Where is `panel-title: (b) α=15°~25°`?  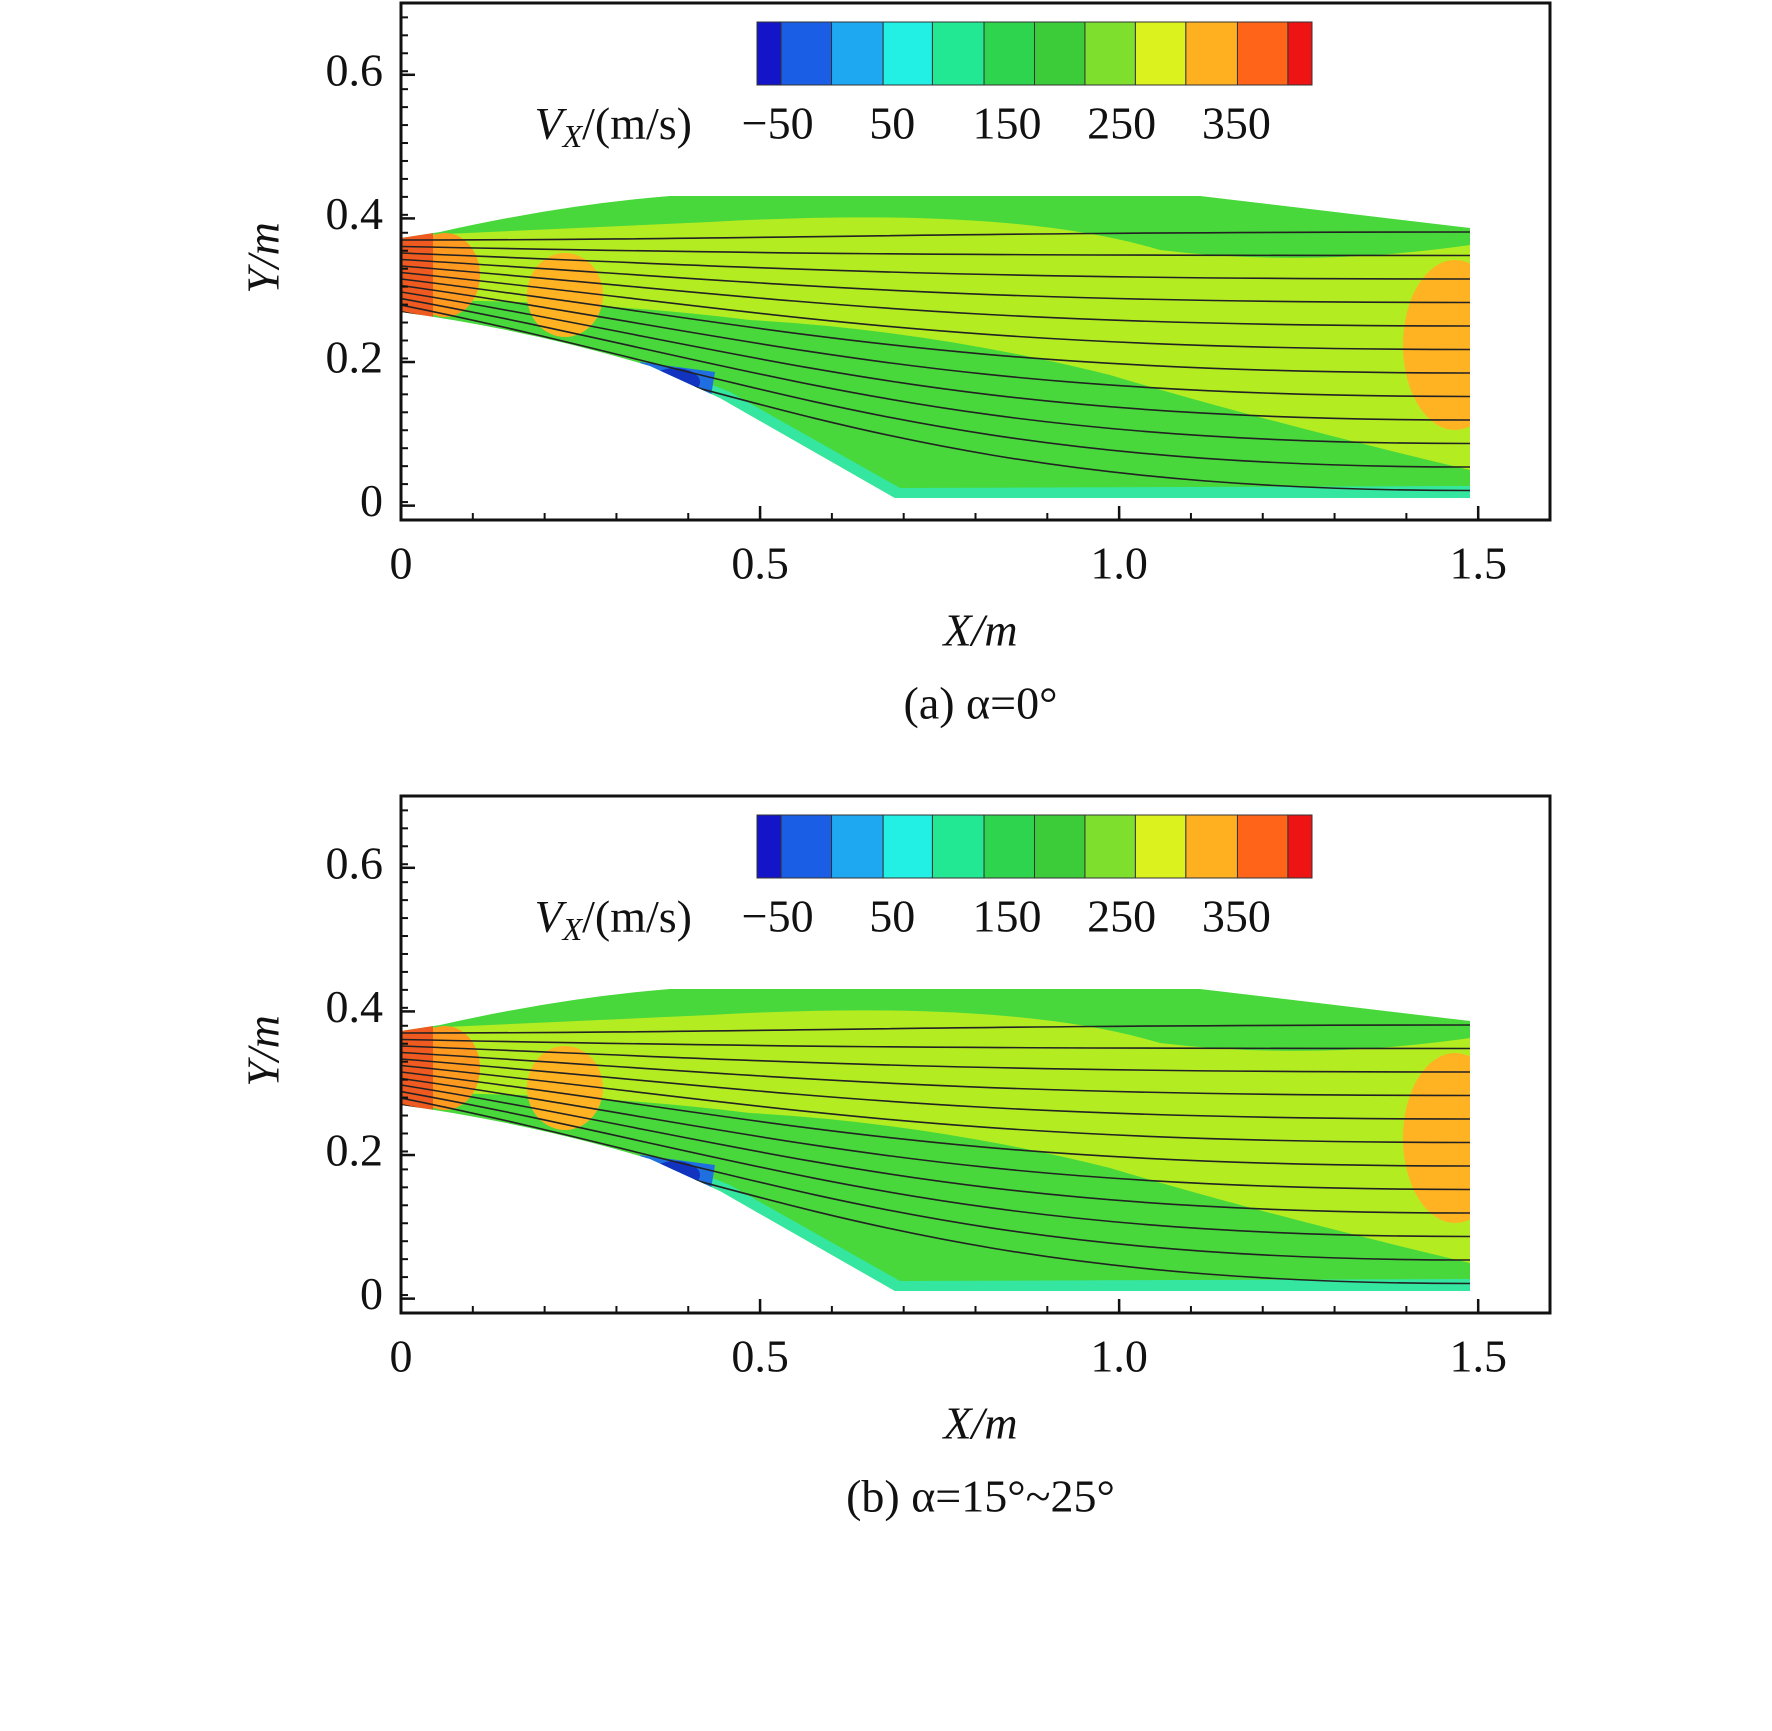 panel-title: (b) α=15°~25° is located at coordinates (980, 1496).